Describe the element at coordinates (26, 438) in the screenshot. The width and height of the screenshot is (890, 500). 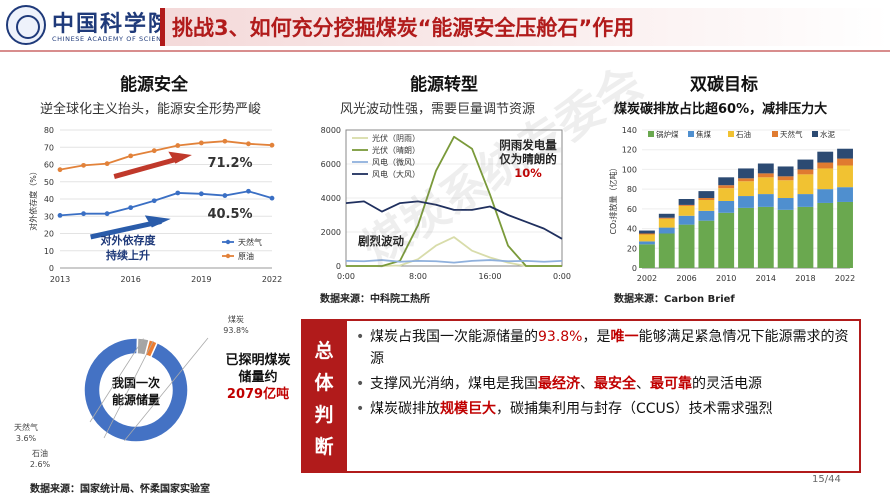
I see `pie-value: 3.6%` at that location.